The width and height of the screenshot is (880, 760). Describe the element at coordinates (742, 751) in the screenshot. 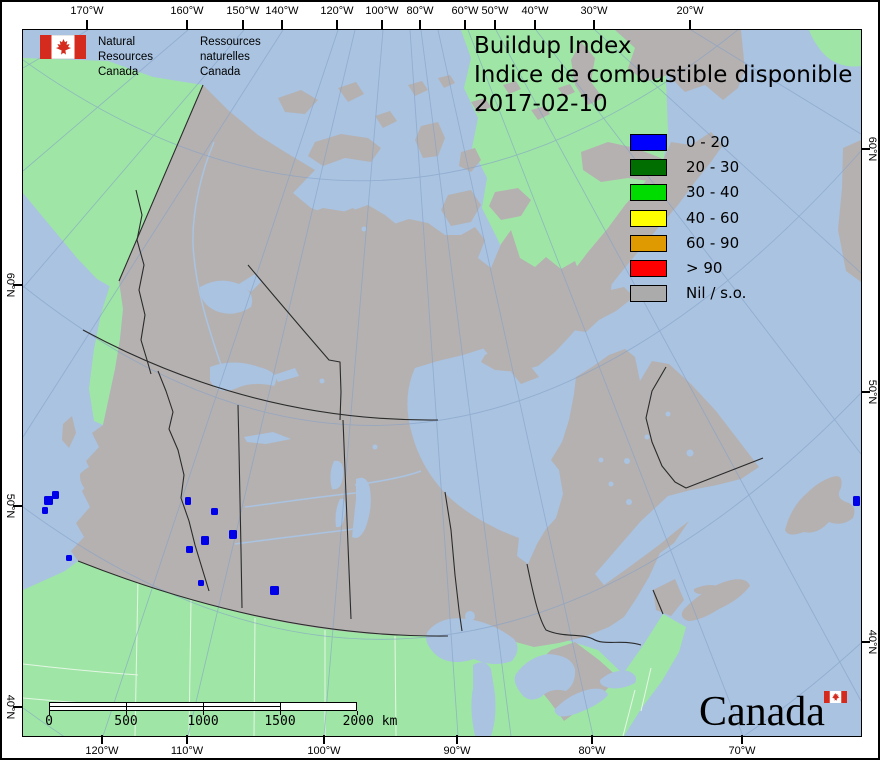

I see `longitude-label: 70°W` at that location.